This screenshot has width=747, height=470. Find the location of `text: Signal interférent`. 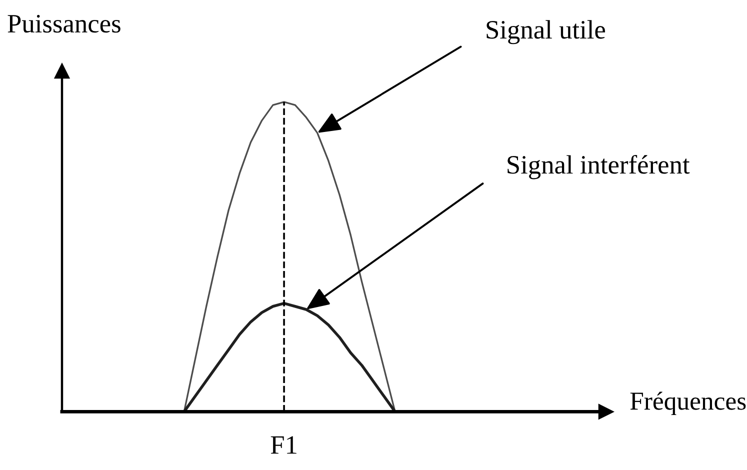

text: Signal interférent is located at coordinates (599, 167).